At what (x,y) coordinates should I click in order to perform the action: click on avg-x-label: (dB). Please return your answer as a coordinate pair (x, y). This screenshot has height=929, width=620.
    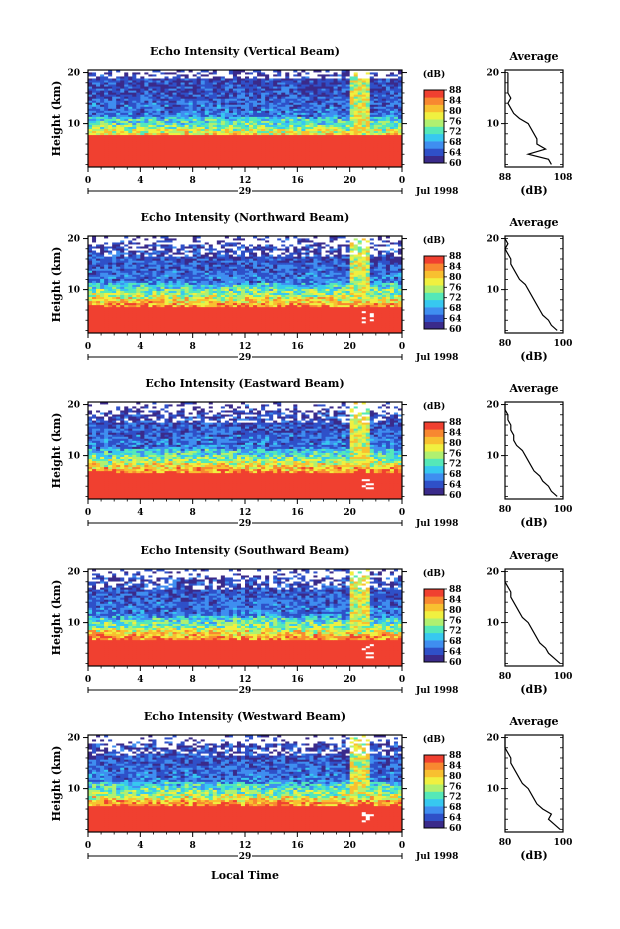
    Looking at the image, I should click on (533, 190).